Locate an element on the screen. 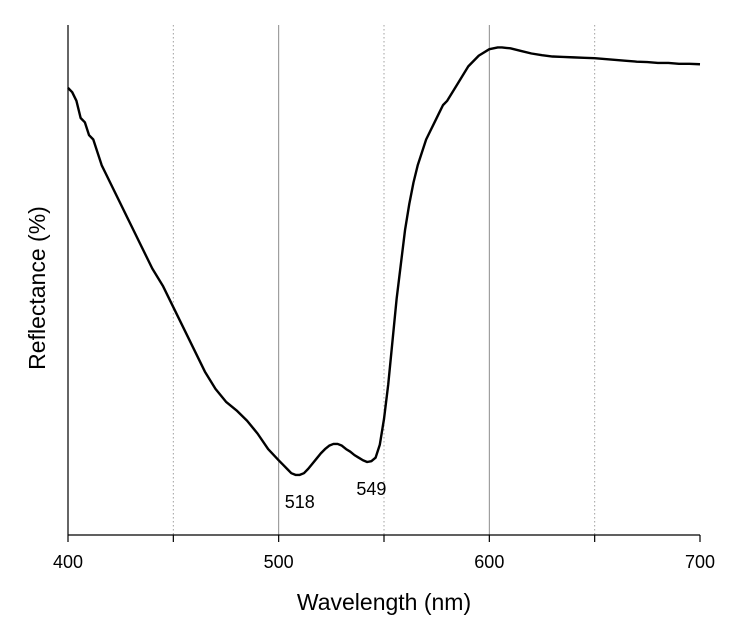 This screenshot has width=743, height=639. x-tick-label-500: 500 is located at coordinates (279, 562).